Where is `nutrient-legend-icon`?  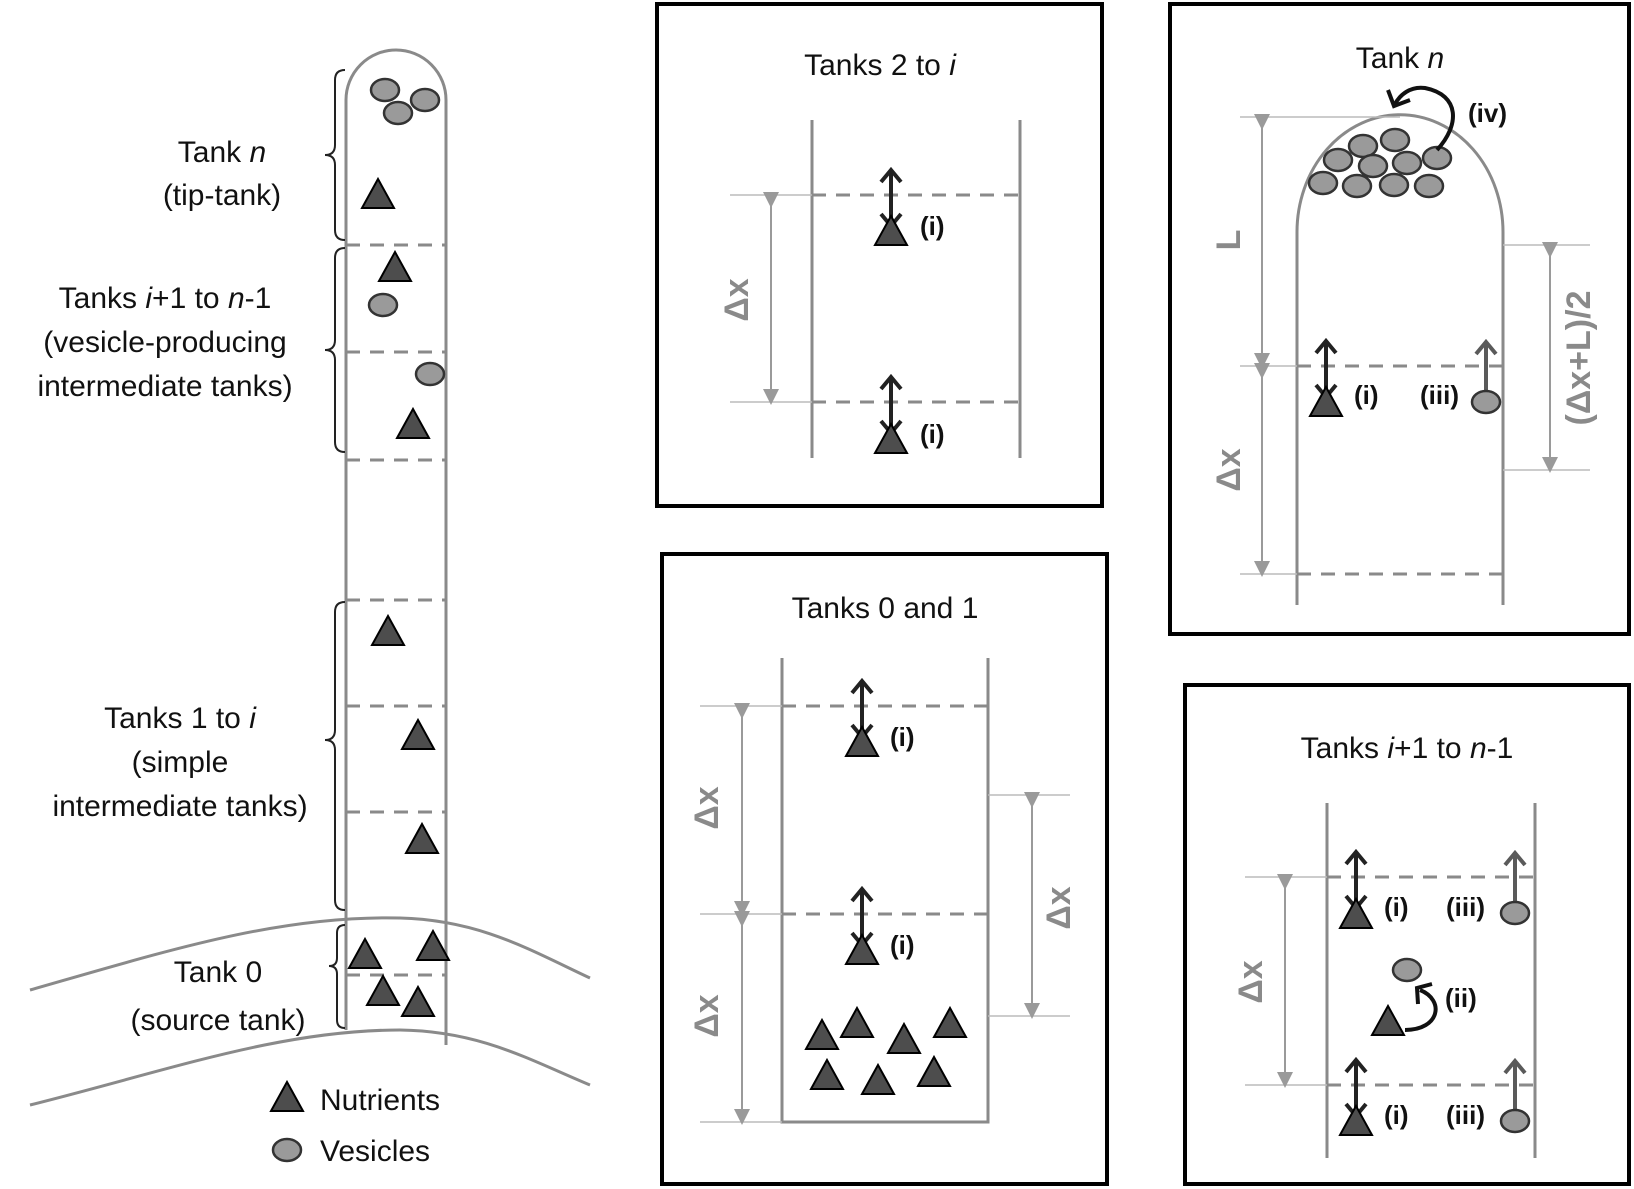
nutrient-legend-icon is located at coordinates (287, 1096).